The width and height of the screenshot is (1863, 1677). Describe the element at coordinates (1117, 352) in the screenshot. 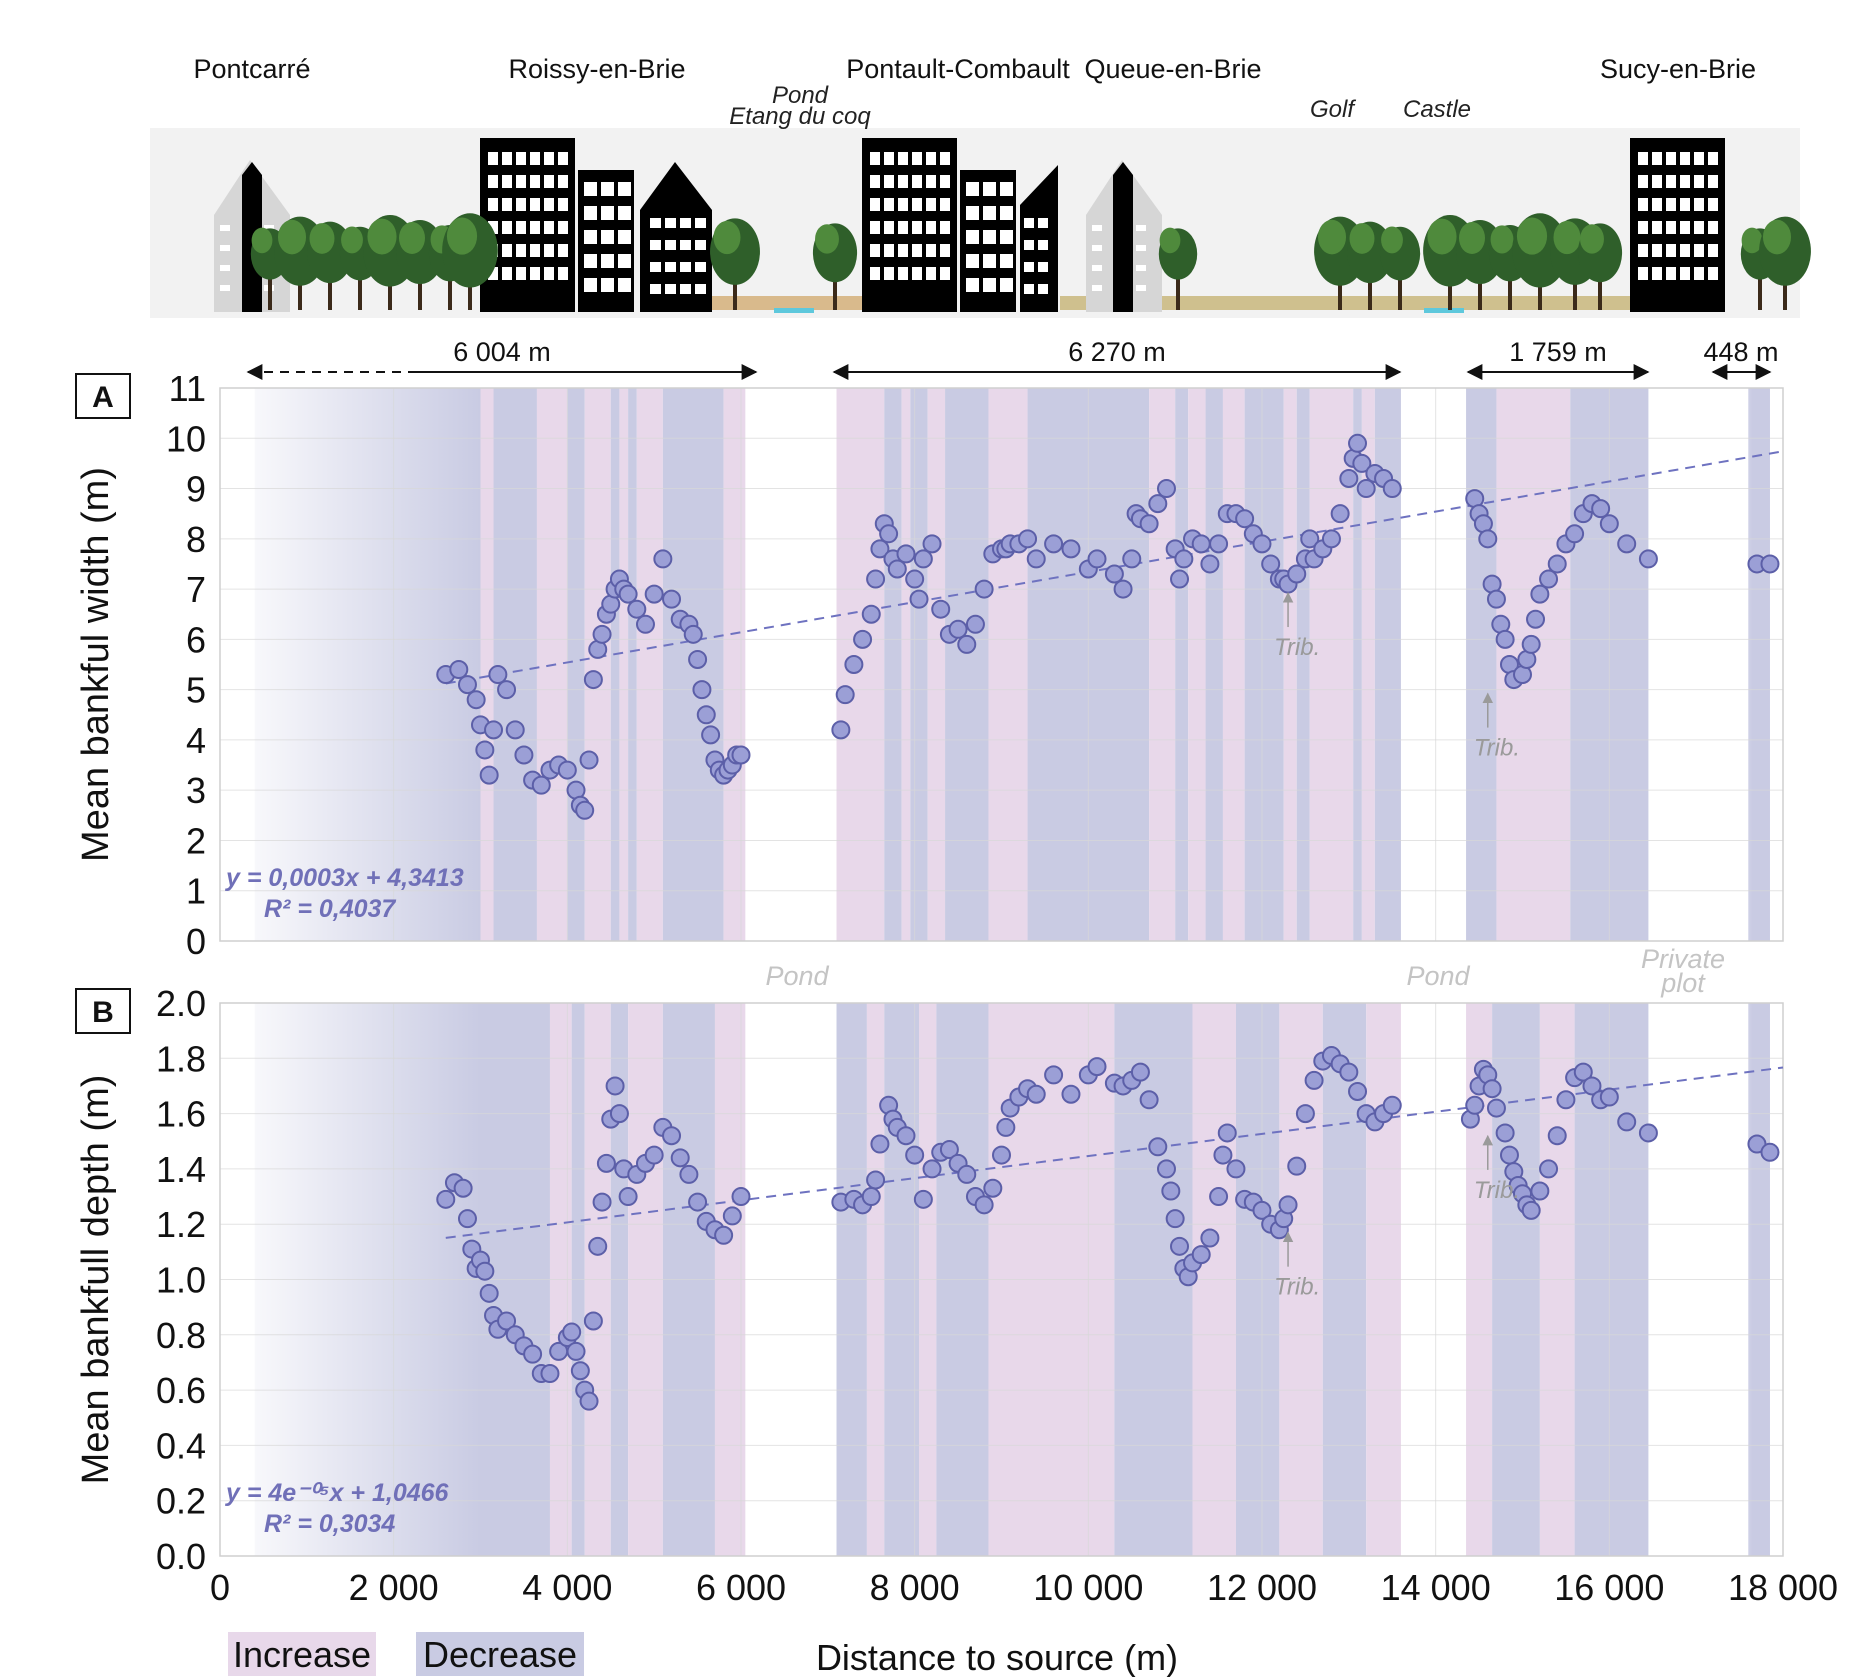

I see `segment-label: 6 270 m` at that location.